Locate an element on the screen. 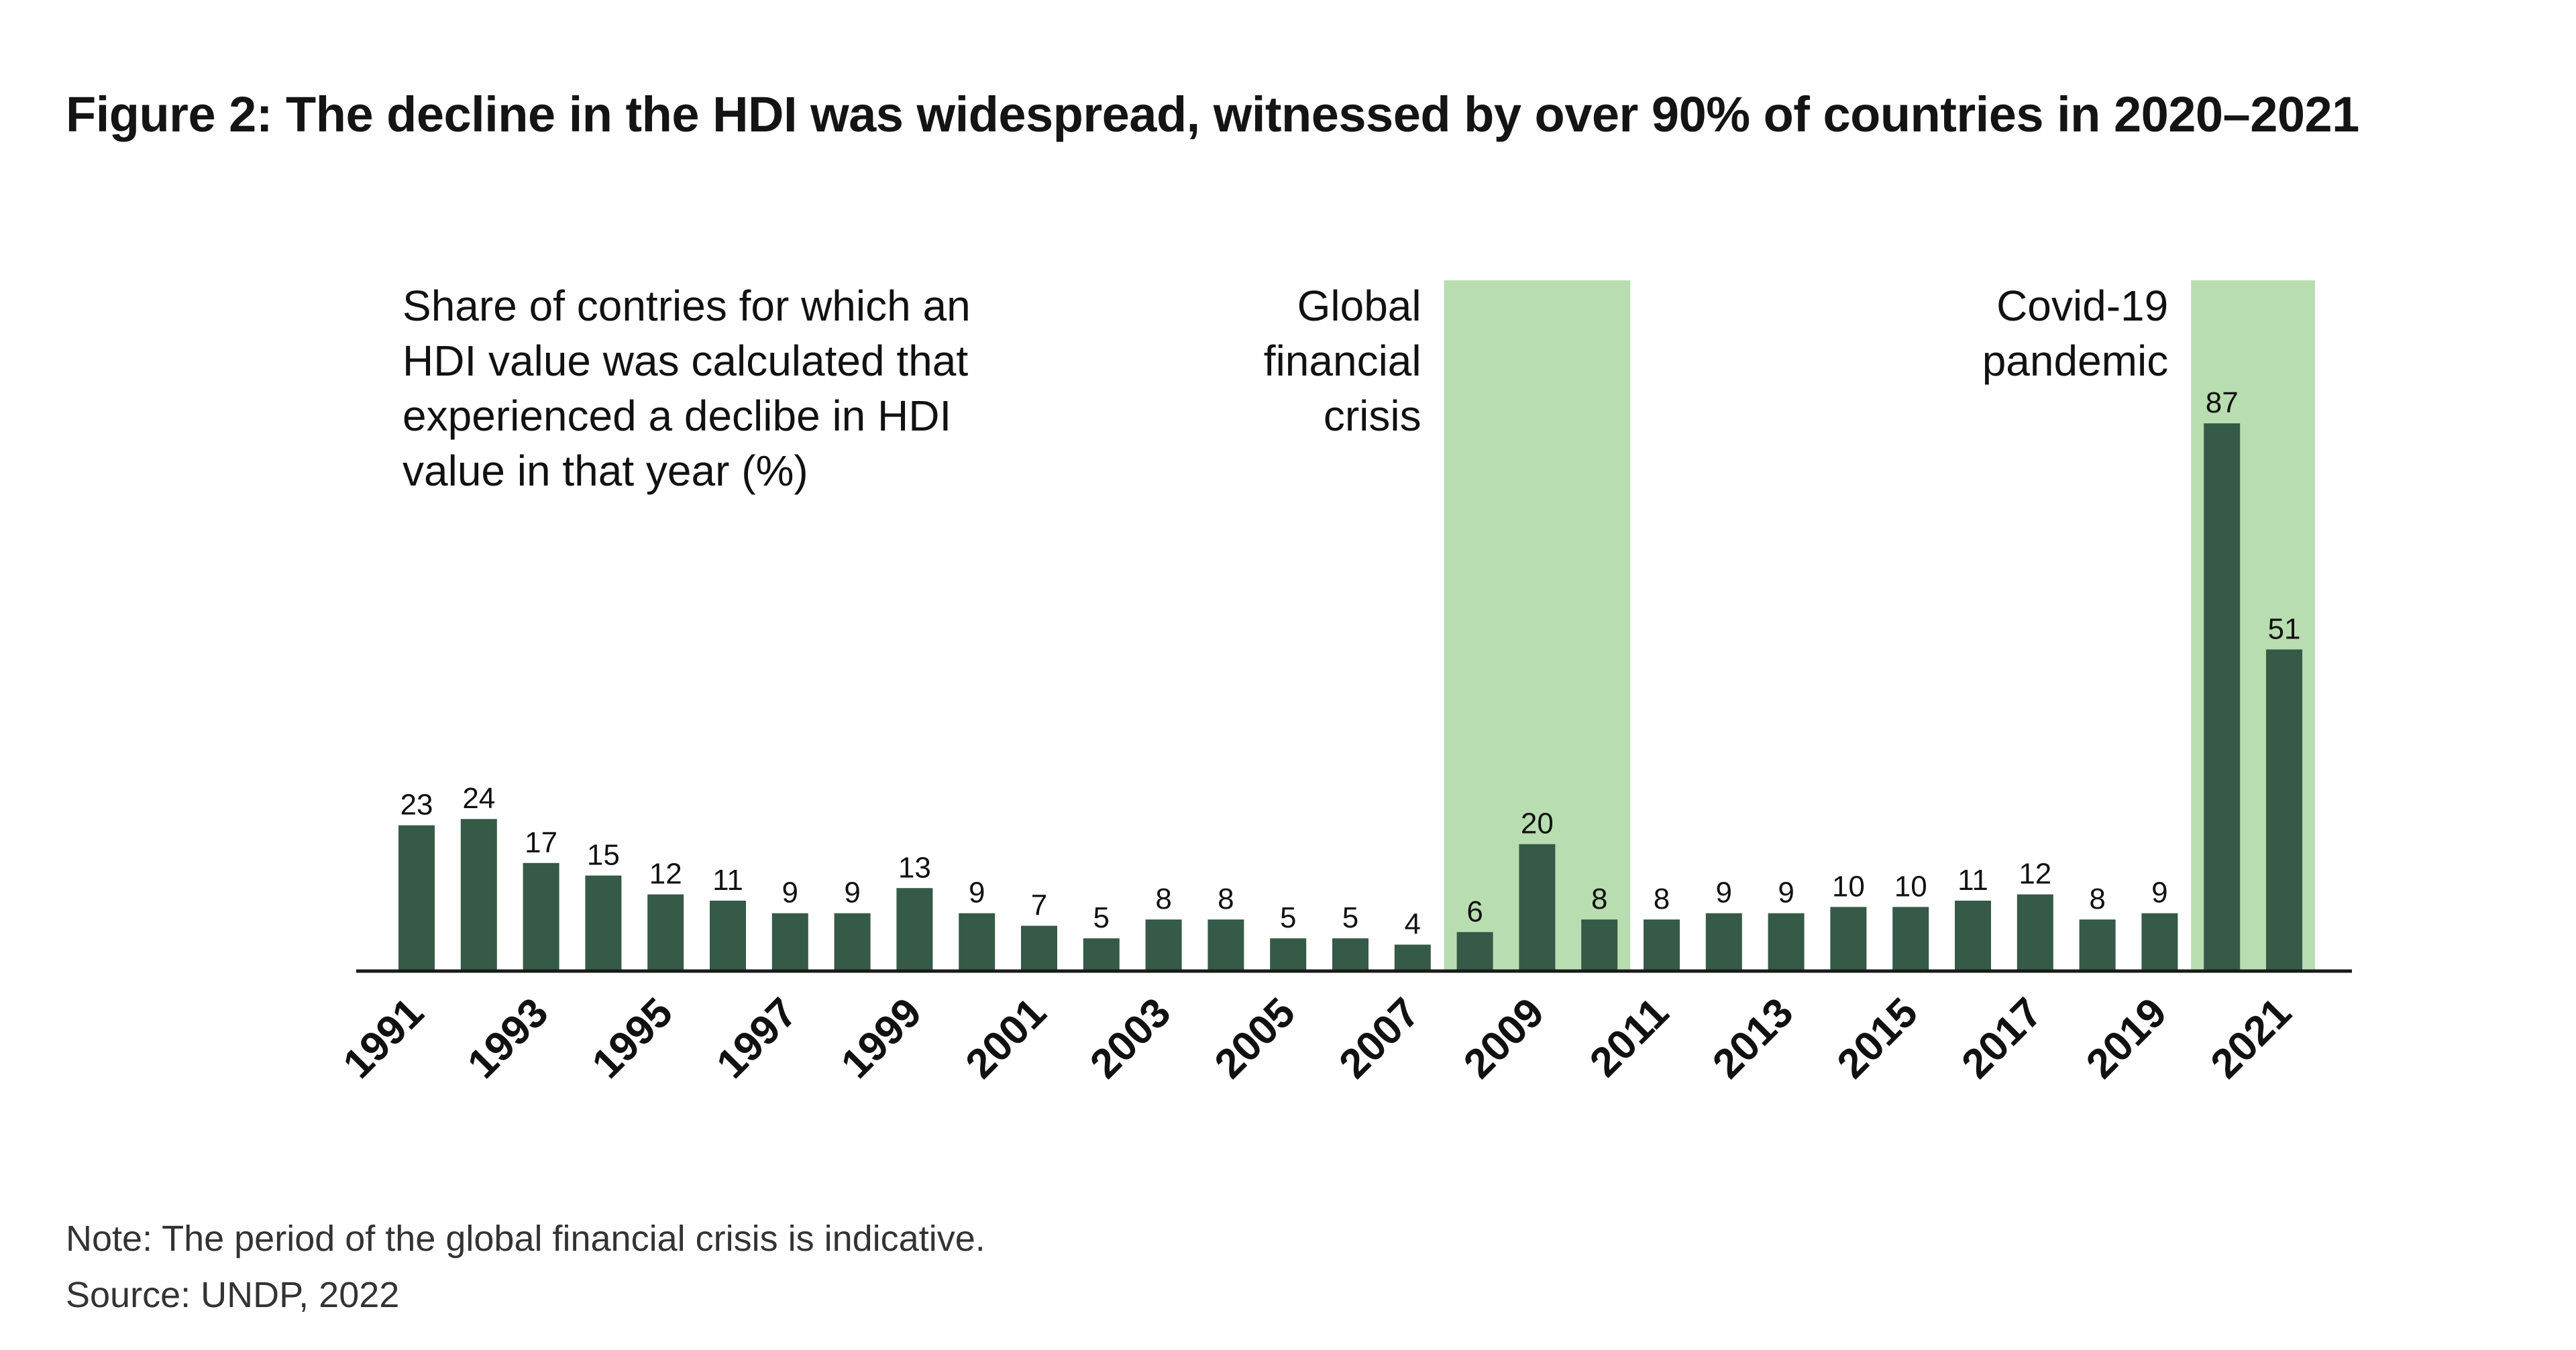  bar-1993 is located at coordinates (541, 916).